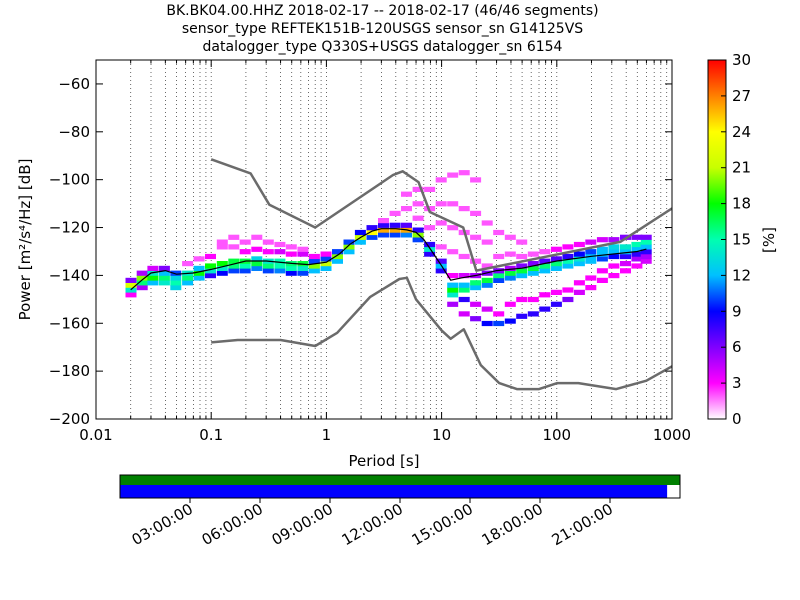  Describe the element at coordinates (737, 419) in the screenshot. I see `colorbar-tick-label: 0` at that location.